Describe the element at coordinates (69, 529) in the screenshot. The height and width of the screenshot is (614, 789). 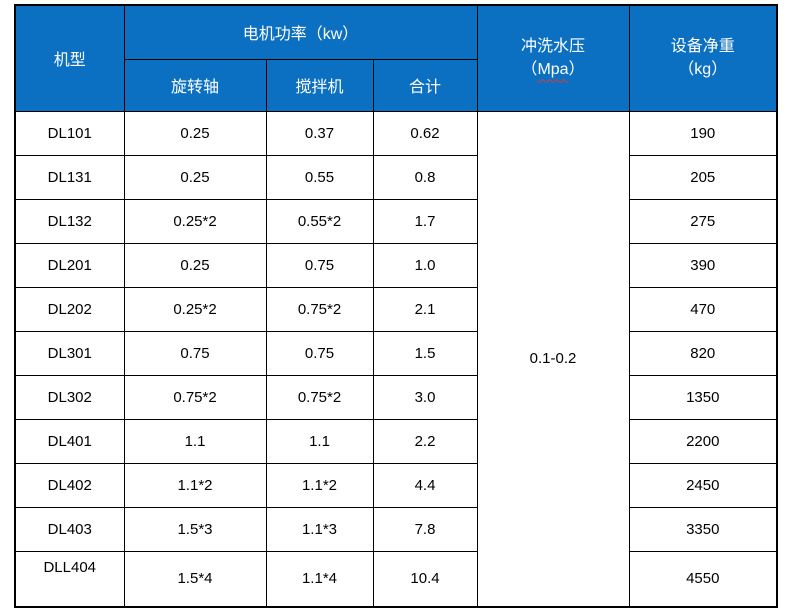
I see `model-cell: DL403` at that location.